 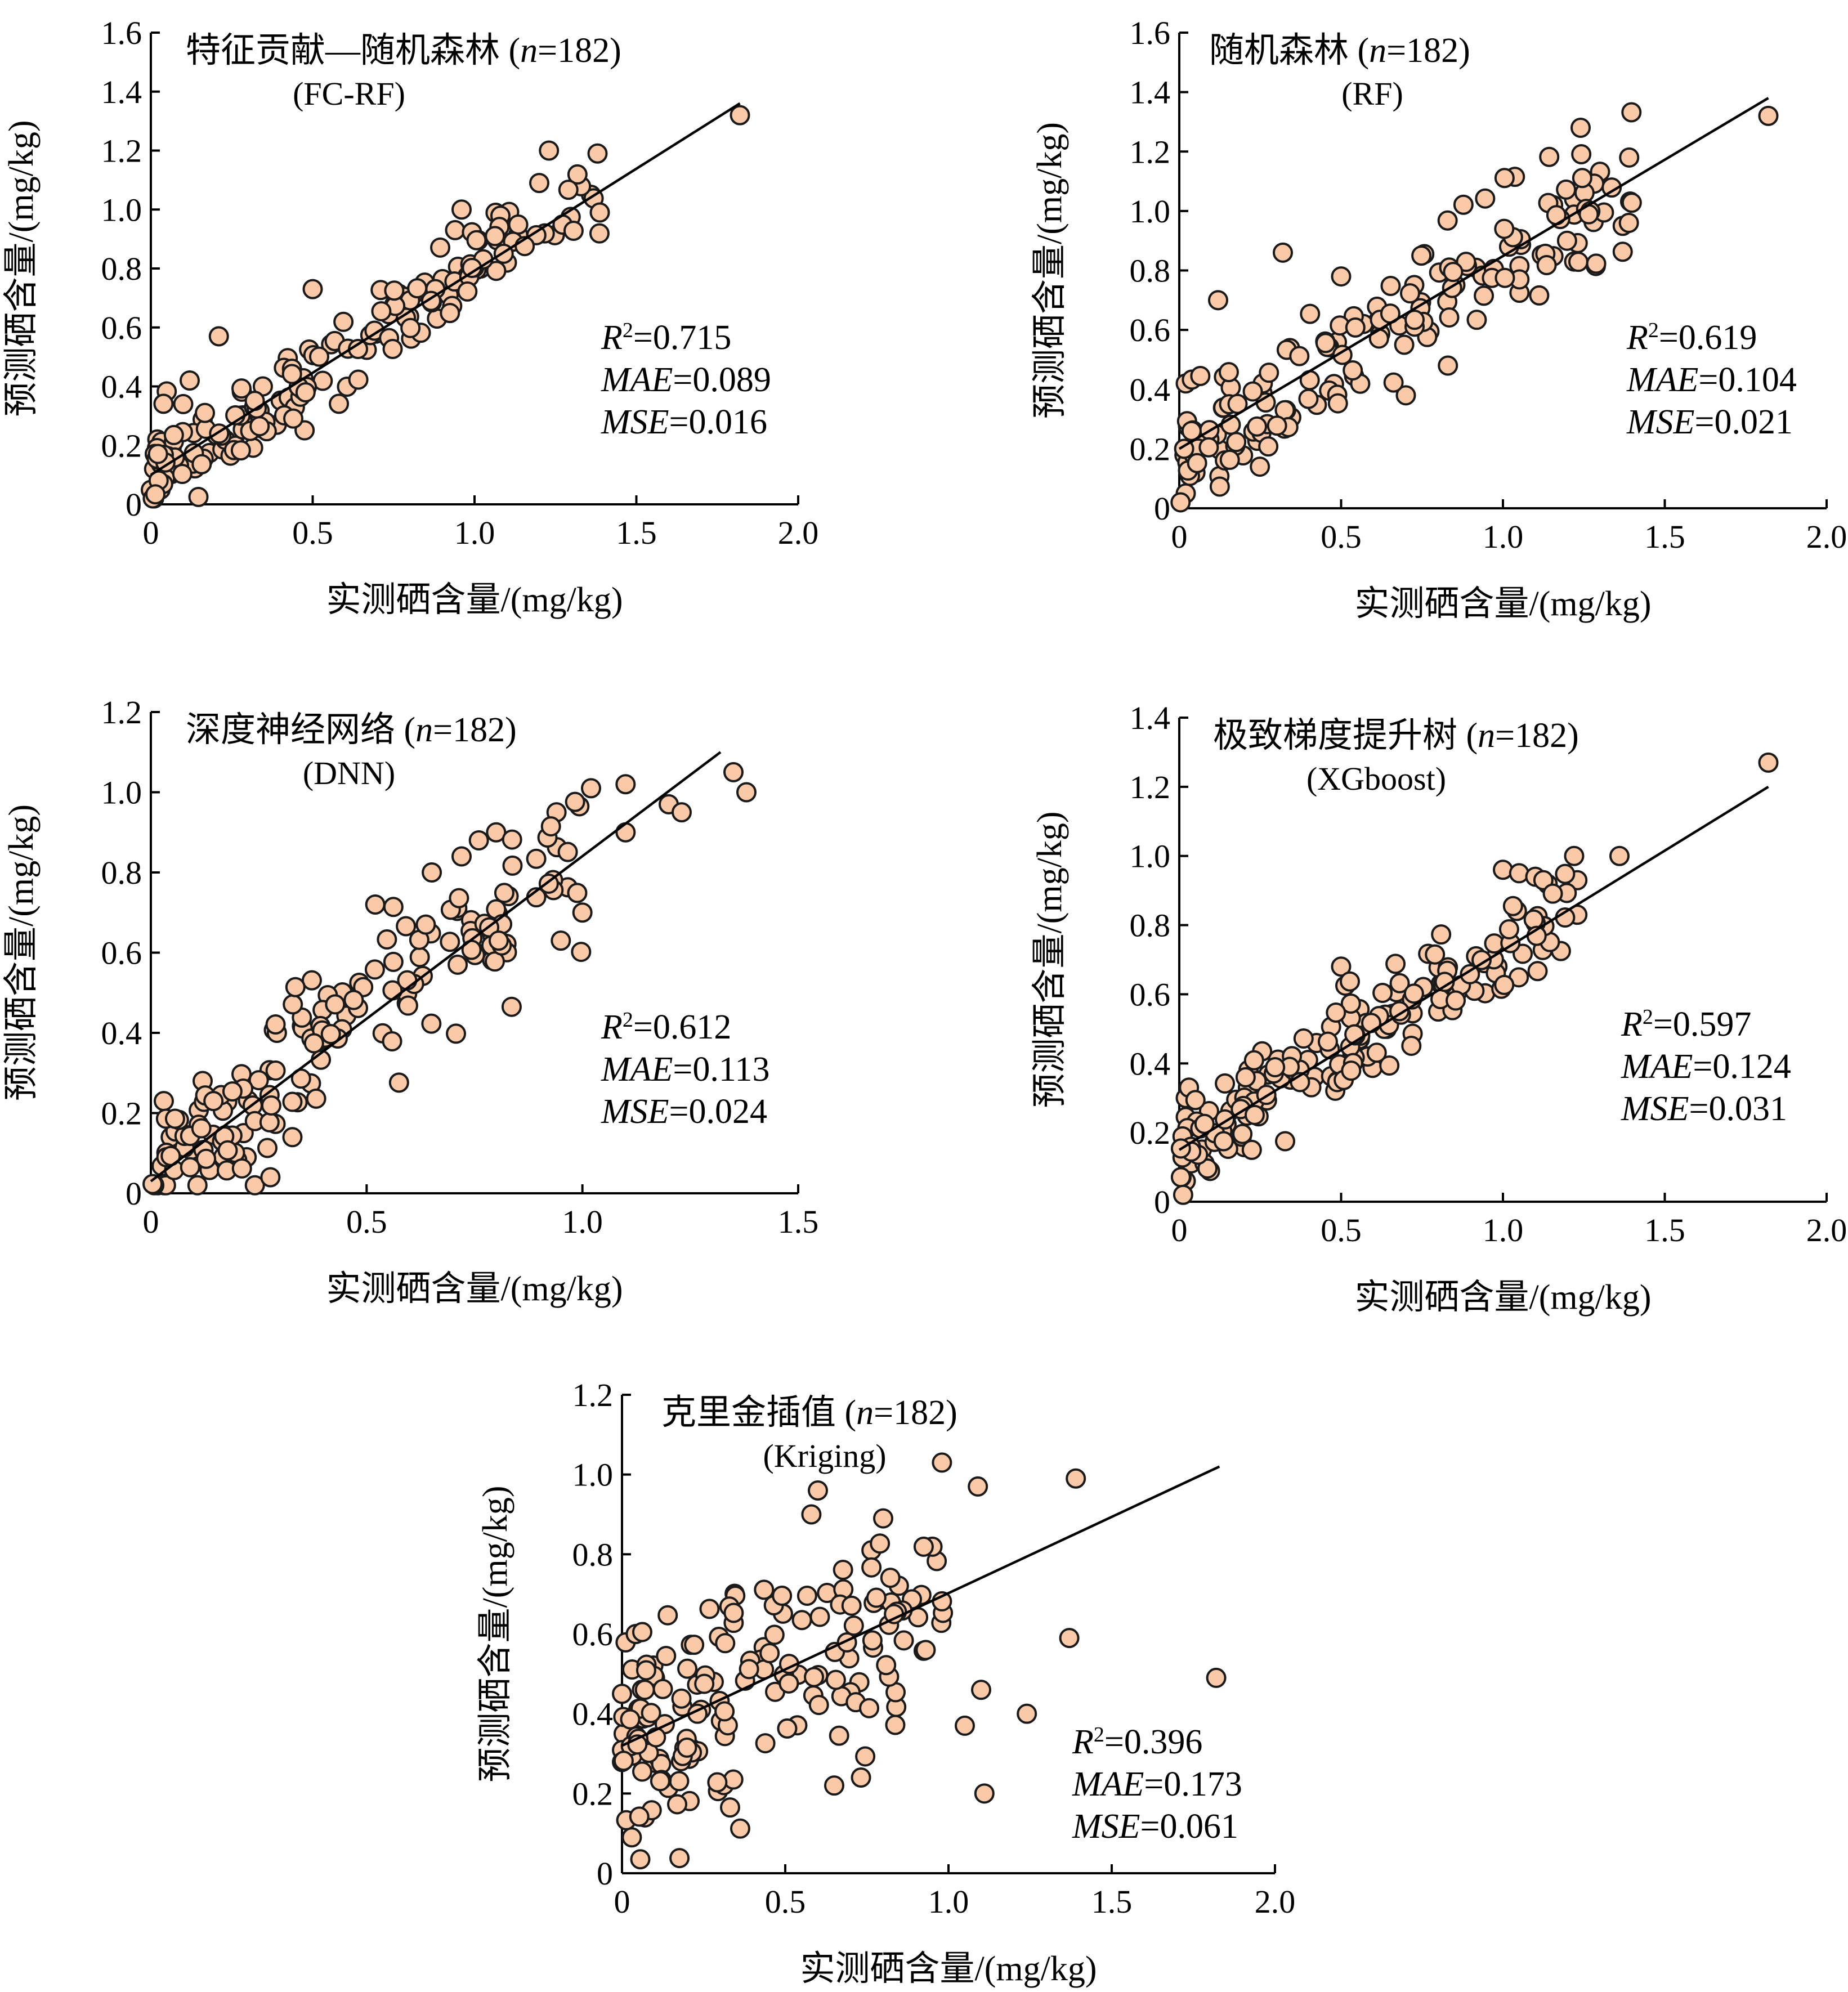 I want to click on y-axis-title: 预测硒含量/(mg/kg), so click(x=1050, y=960).